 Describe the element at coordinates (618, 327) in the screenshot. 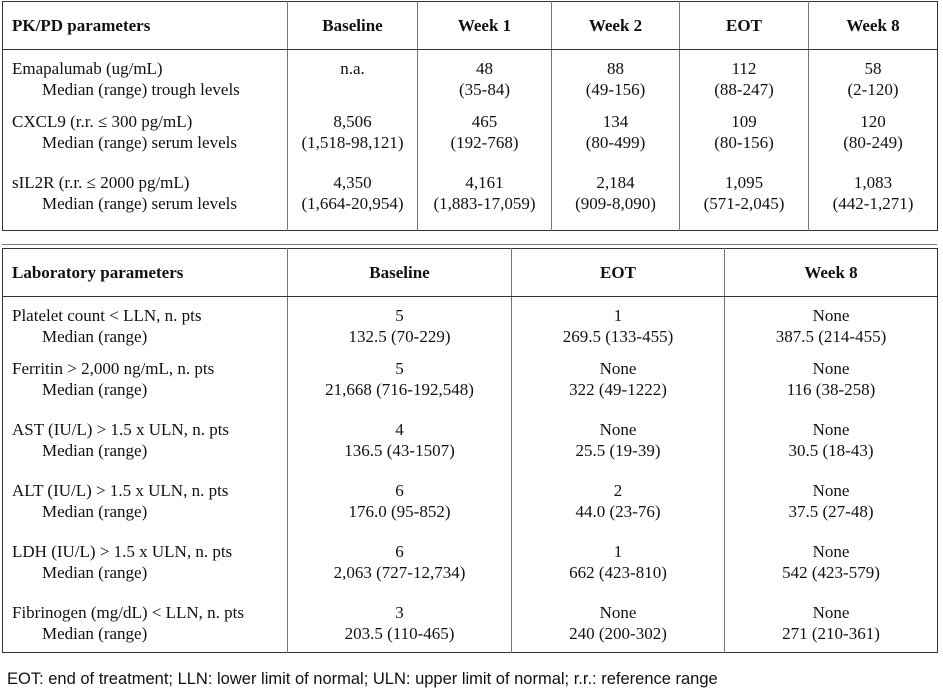

I see `table-cell: 1 269.5 (133-455)` at that location.